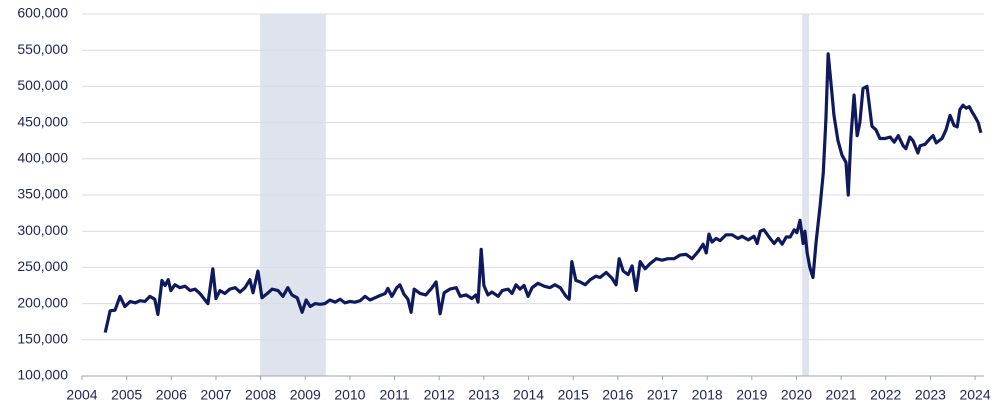 The image size is (995, 408). Describe the element at coordinates (662, 395) in the screenshot. I see `x-tick-label: 2017` at that location.